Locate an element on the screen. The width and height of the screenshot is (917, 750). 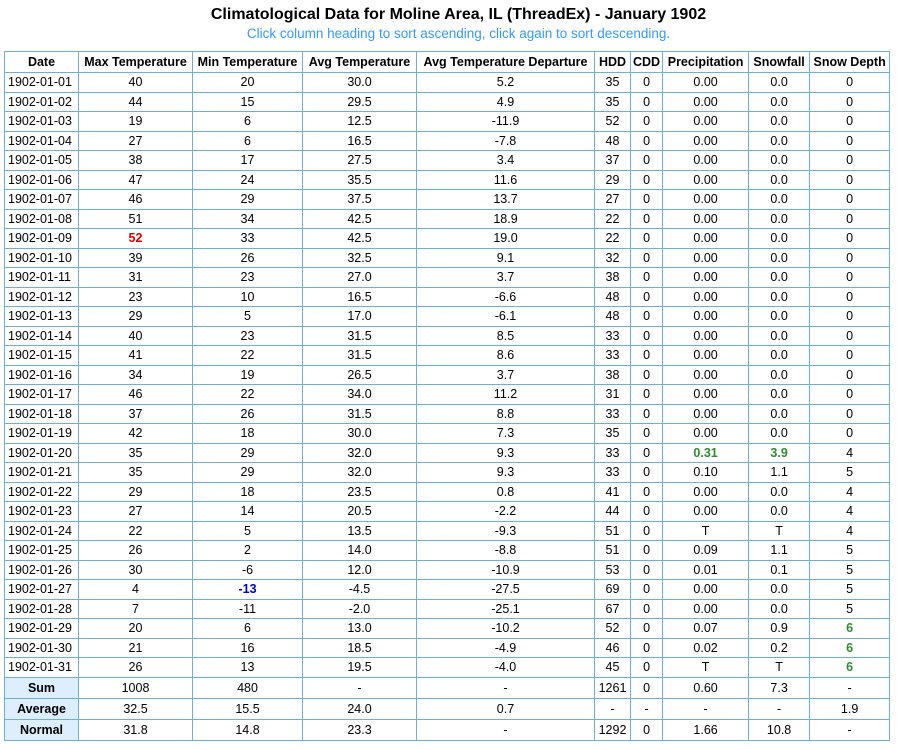
cell-max-temperature: 26 is located at coordinates (135, 550).